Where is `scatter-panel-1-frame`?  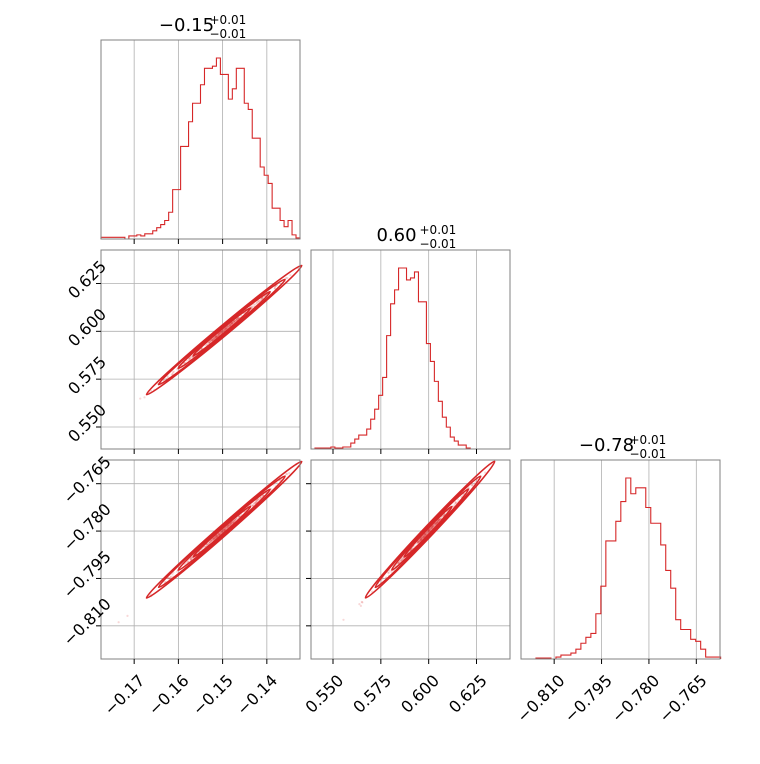
scatter-panel-1-frame is located at coordinates (200, 559).